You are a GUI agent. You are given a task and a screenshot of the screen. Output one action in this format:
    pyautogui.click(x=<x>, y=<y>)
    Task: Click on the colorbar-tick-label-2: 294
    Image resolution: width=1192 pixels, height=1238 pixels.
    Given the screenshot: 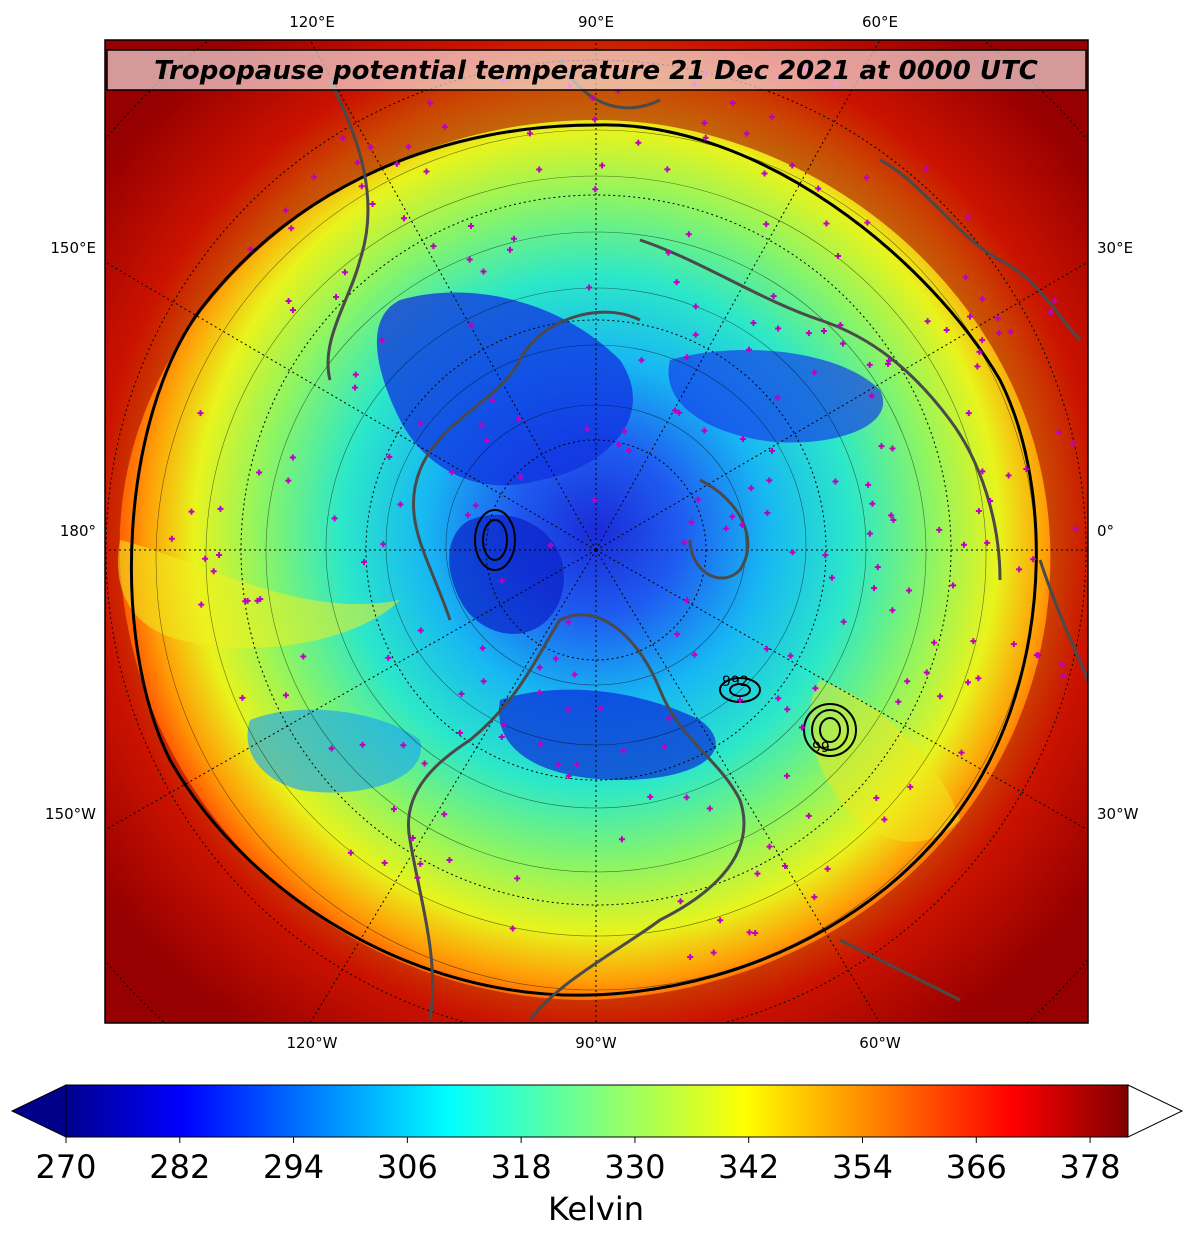 What is the action you would take?
    pyautogui.click(x=293, y=1167)
    